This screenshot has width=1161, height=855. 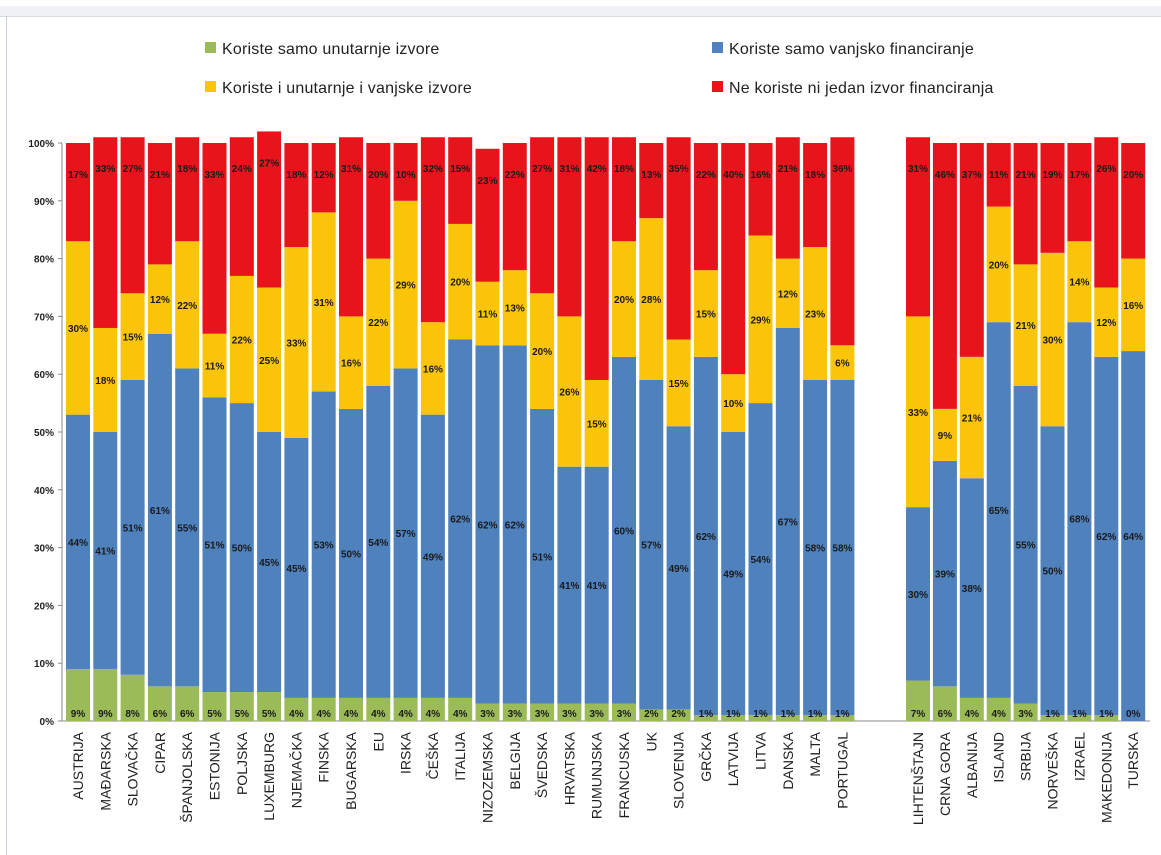 What do you see at coordinates (433, 755) in the screenshot?
I see `x-tick-label: ČEŠKA` at bounding box center [433, 755].